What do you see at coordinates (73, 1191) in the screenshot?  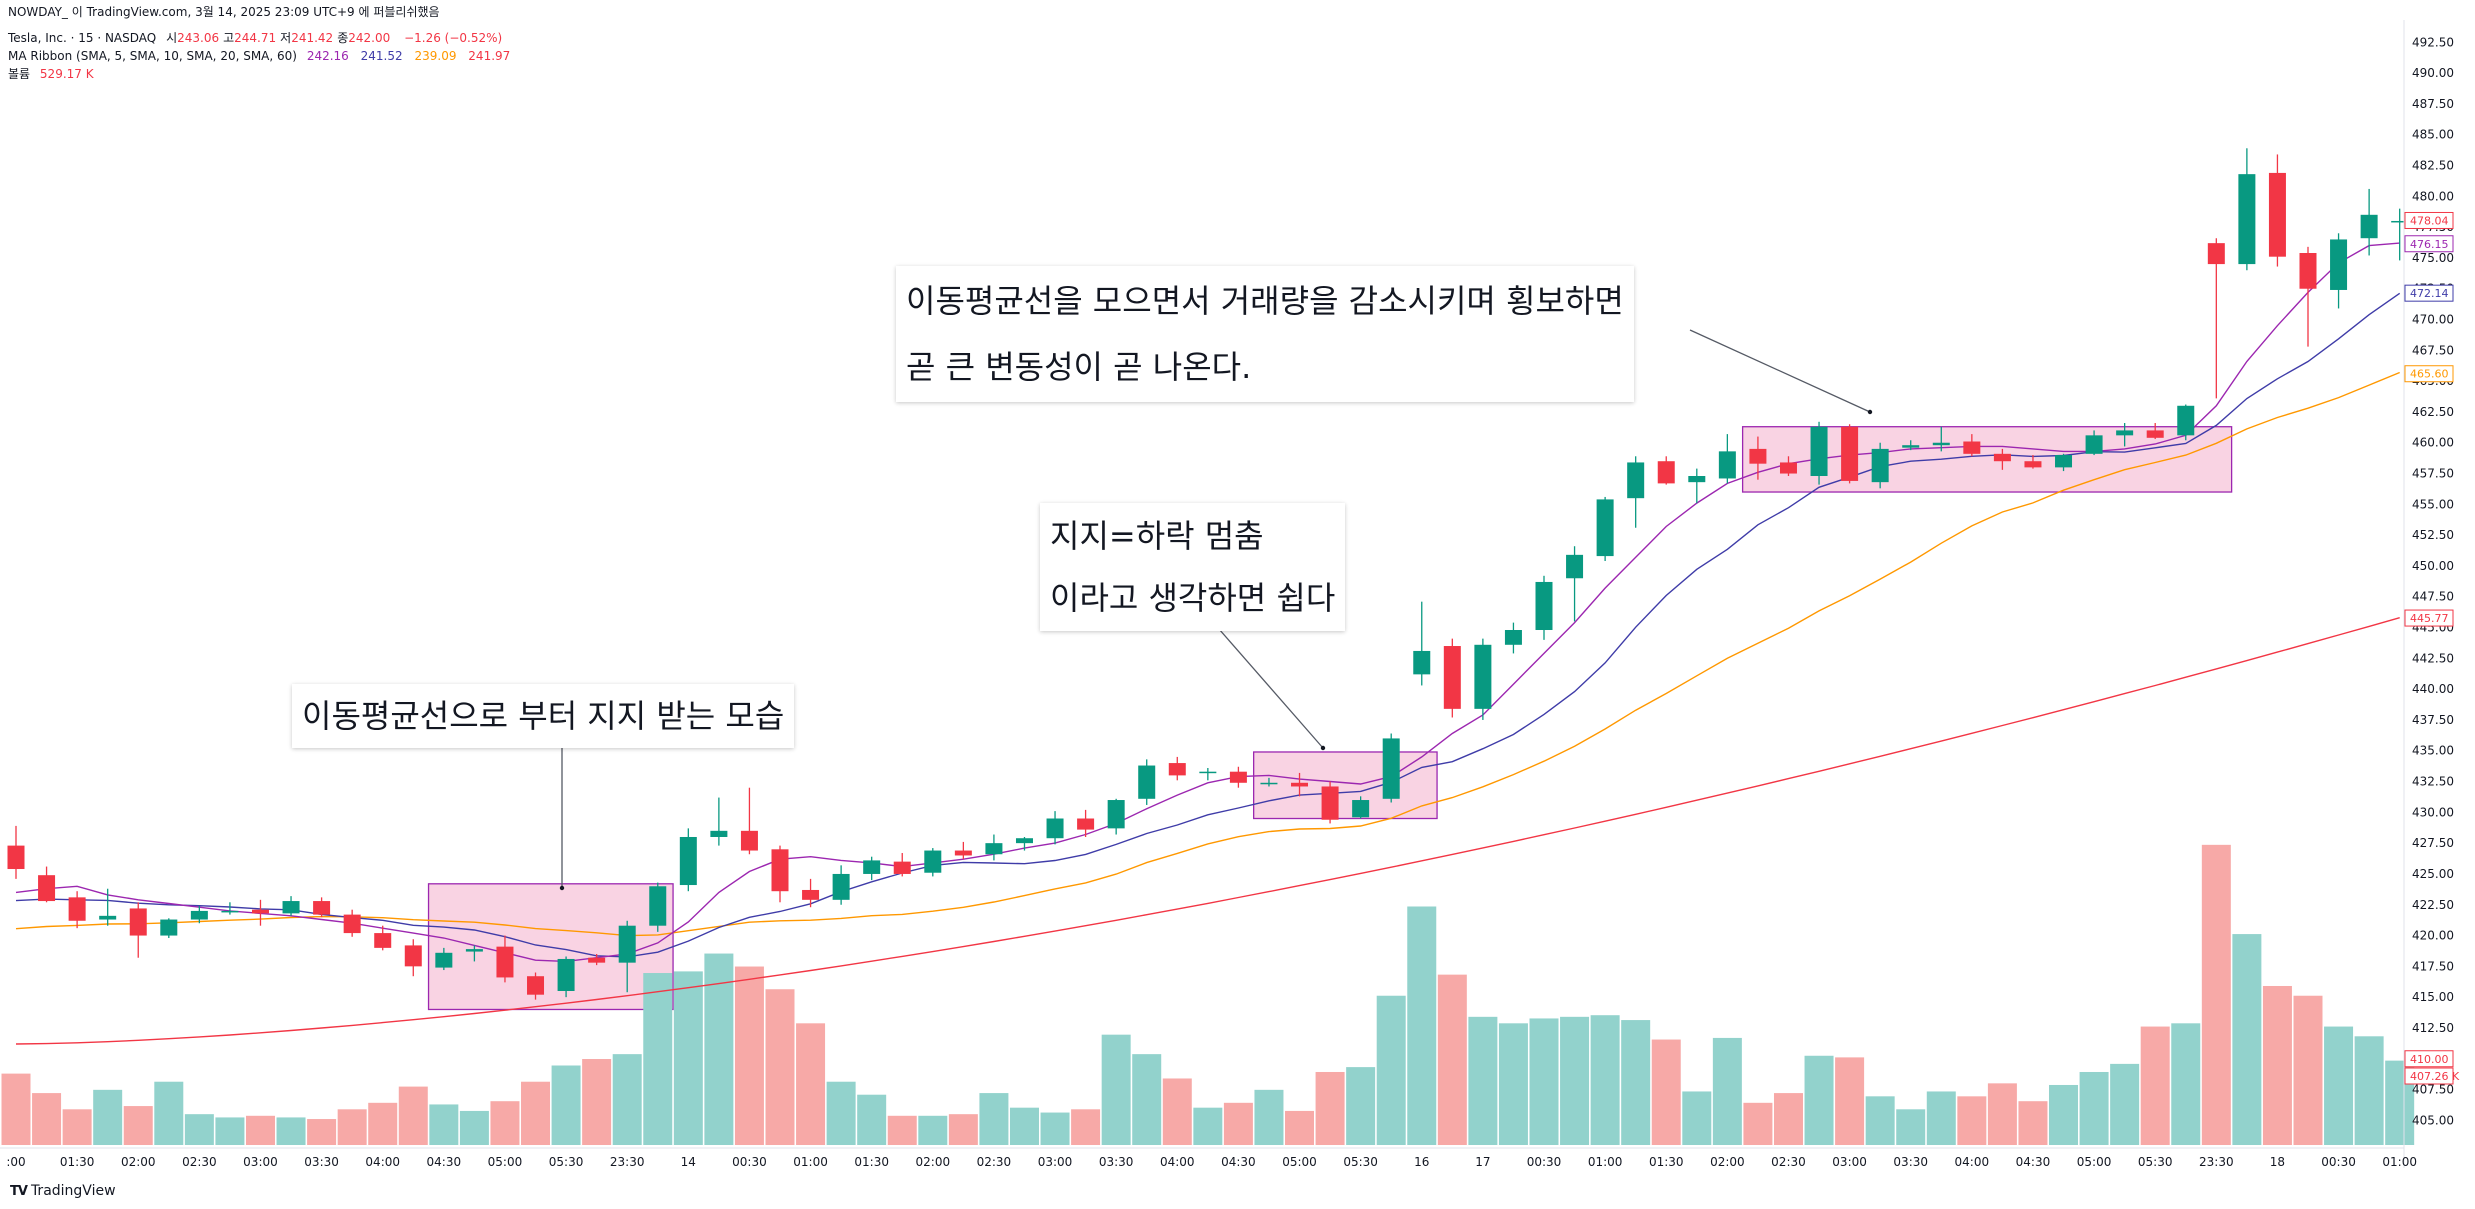 I see `tv-logo-text: TradingView` at bounding box center [73, 1191].